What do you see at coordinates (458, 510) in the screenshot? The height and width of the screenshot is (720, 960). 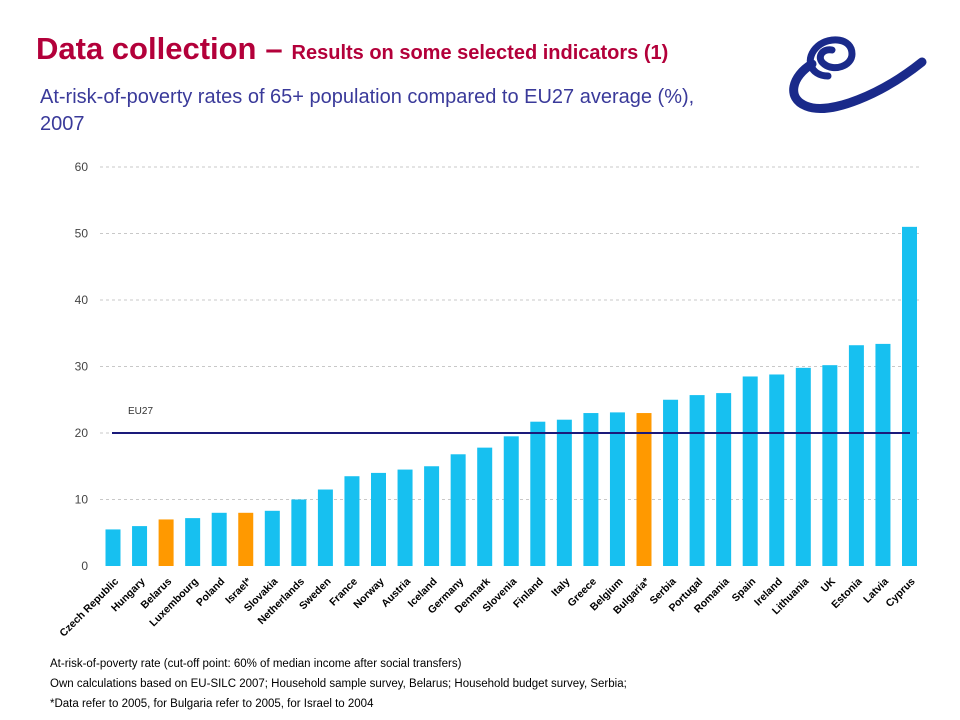 I see `bar-germany` at bounding box center [458, 510].